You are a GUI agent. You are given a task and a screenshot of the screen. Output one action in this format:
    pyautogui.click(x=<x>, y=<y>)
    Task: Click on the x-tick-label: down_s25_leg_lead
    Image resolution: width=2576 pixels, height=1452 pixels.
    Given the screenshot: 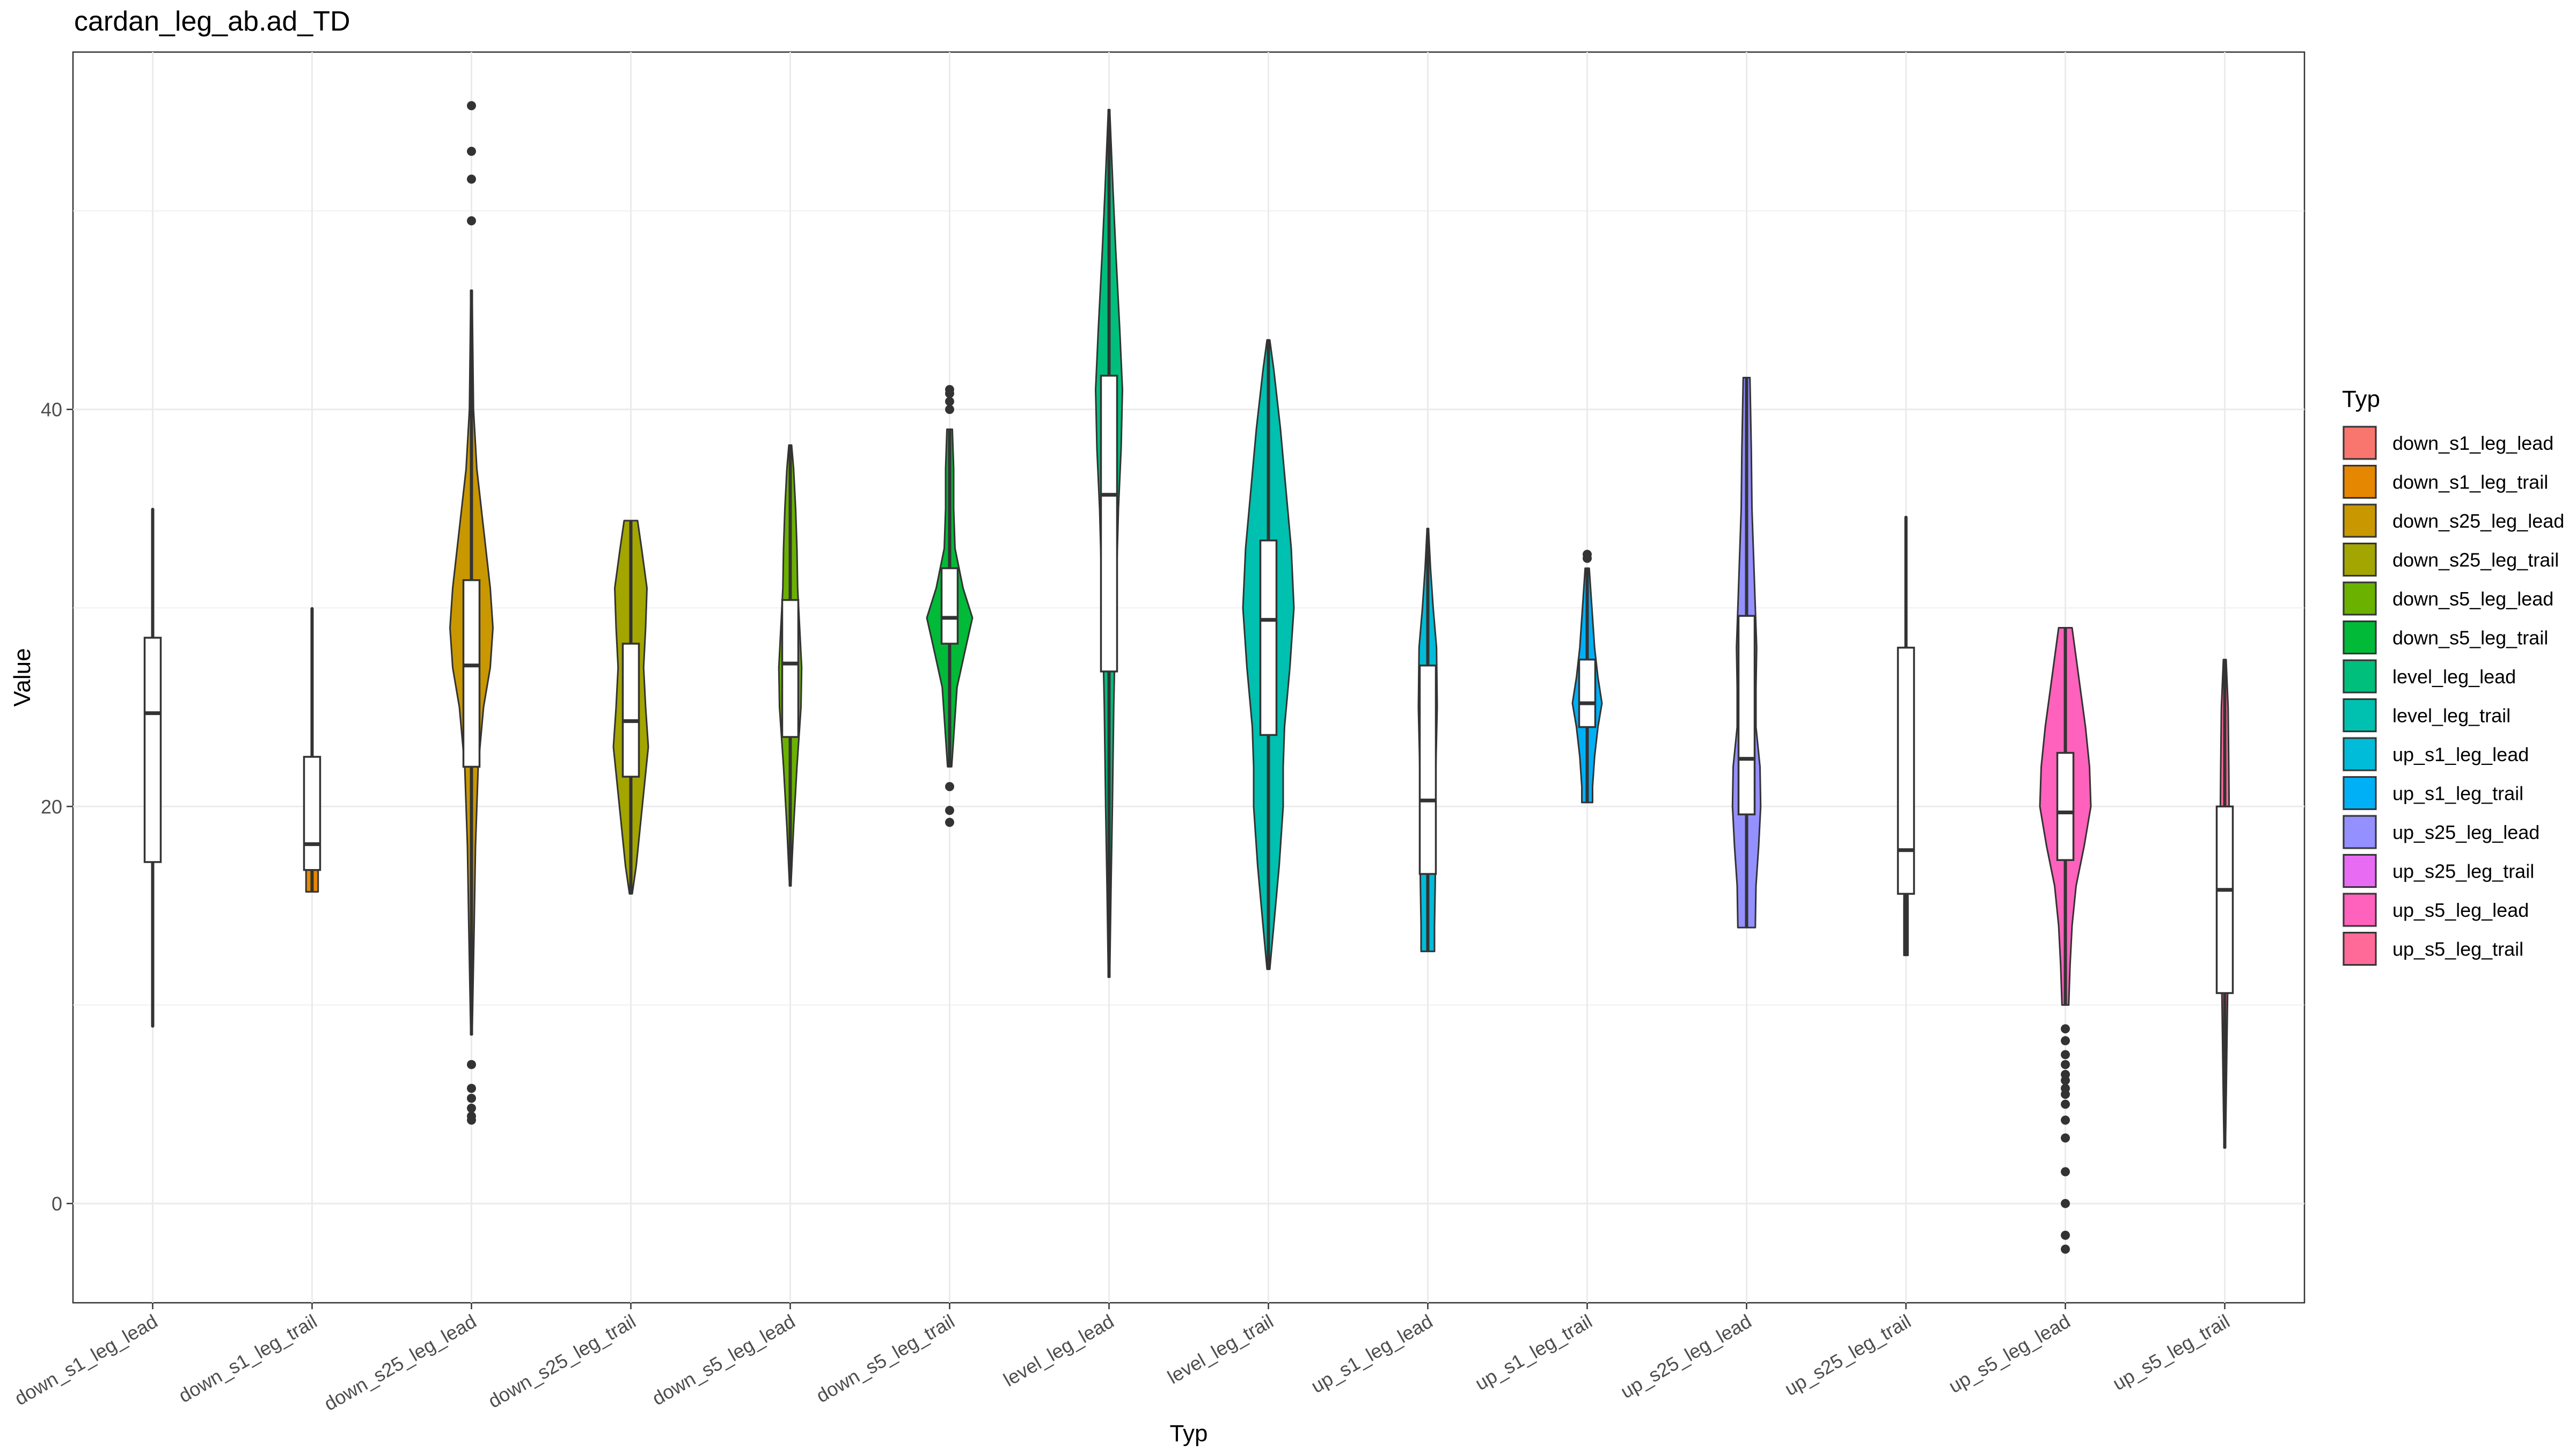 What is the action you would take?
    pyautogui.click(x=400, y=1362)
    